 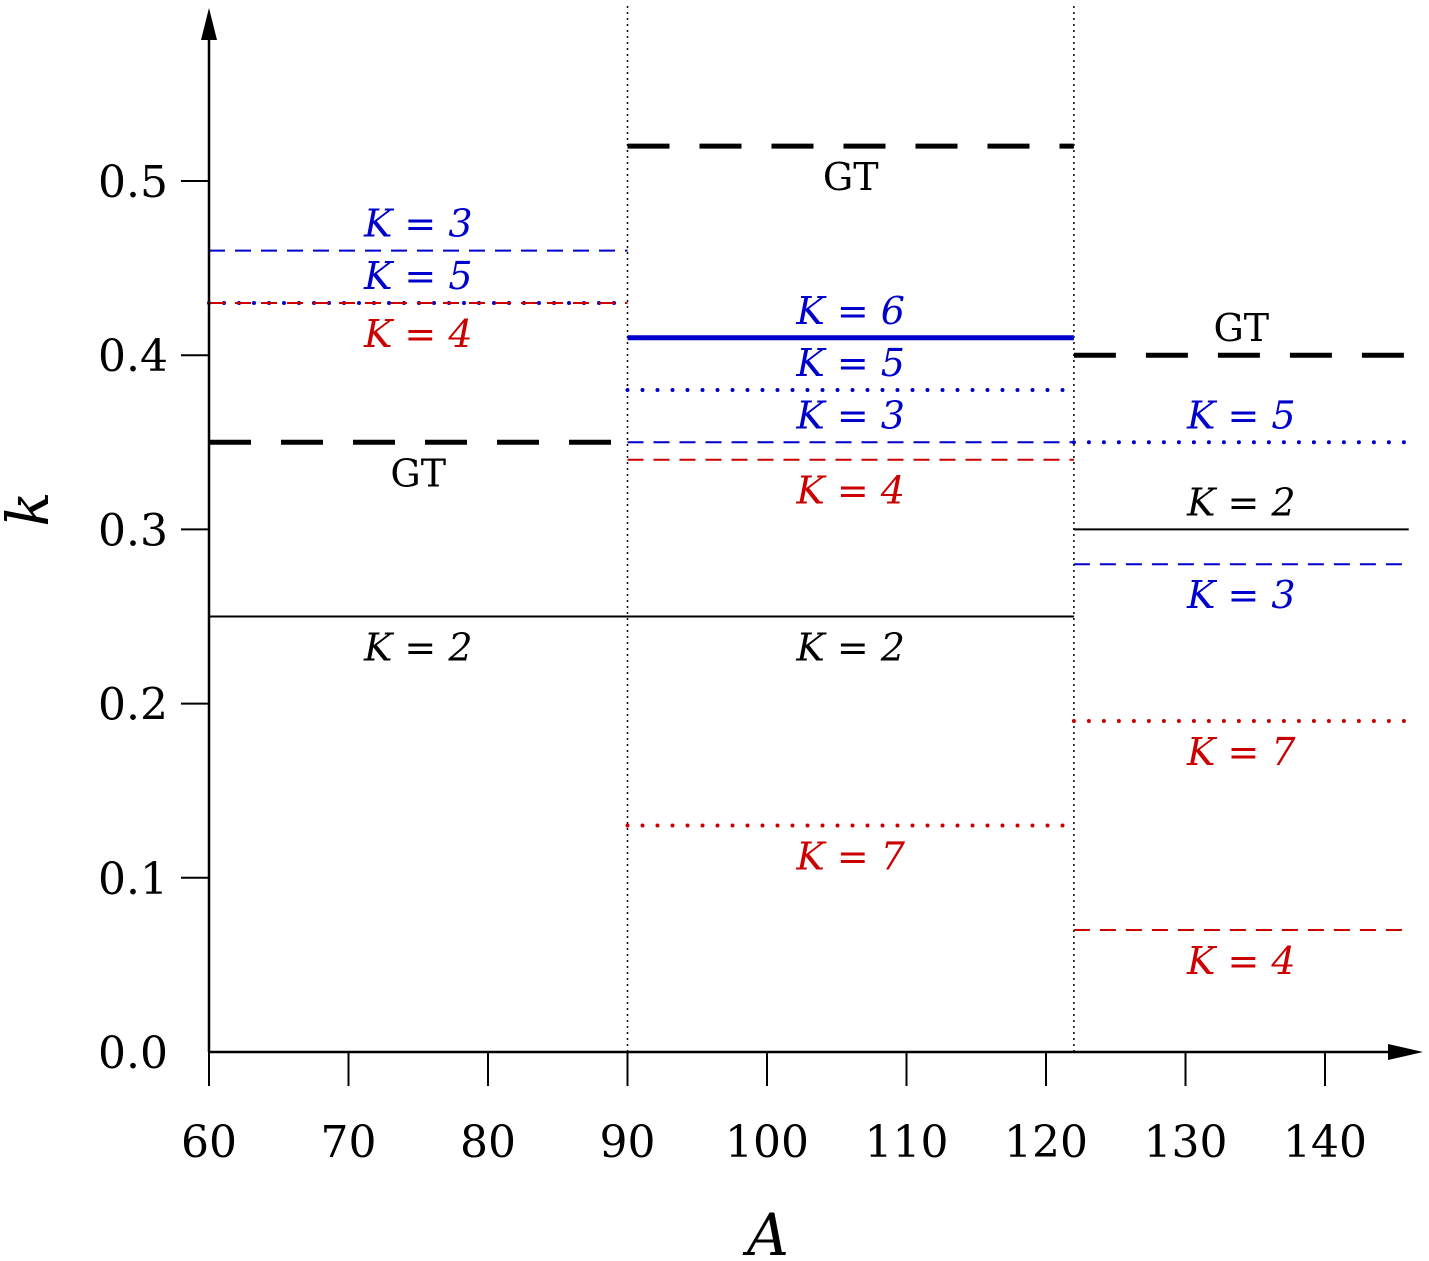 What do you see at coordinates (907, 1142) in the screenshot?
I see `x-tick-label: 110` at bounding box center [907, 1142].